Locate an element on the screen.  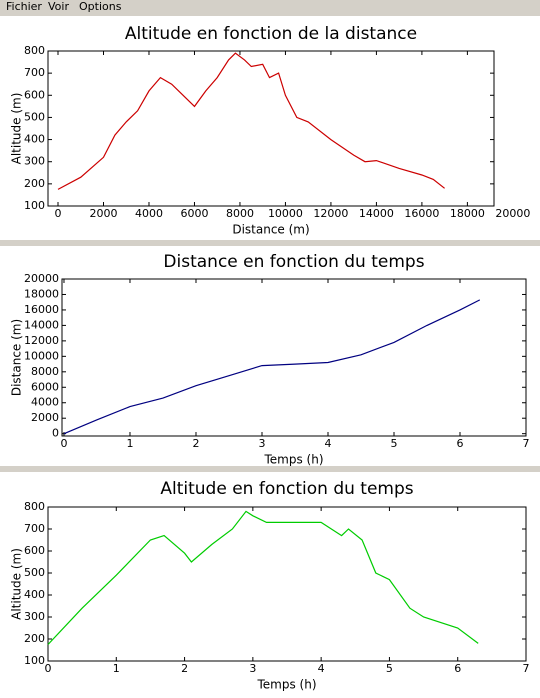
y-axis-label: Distance (m) is located at coordinates (17, 357).